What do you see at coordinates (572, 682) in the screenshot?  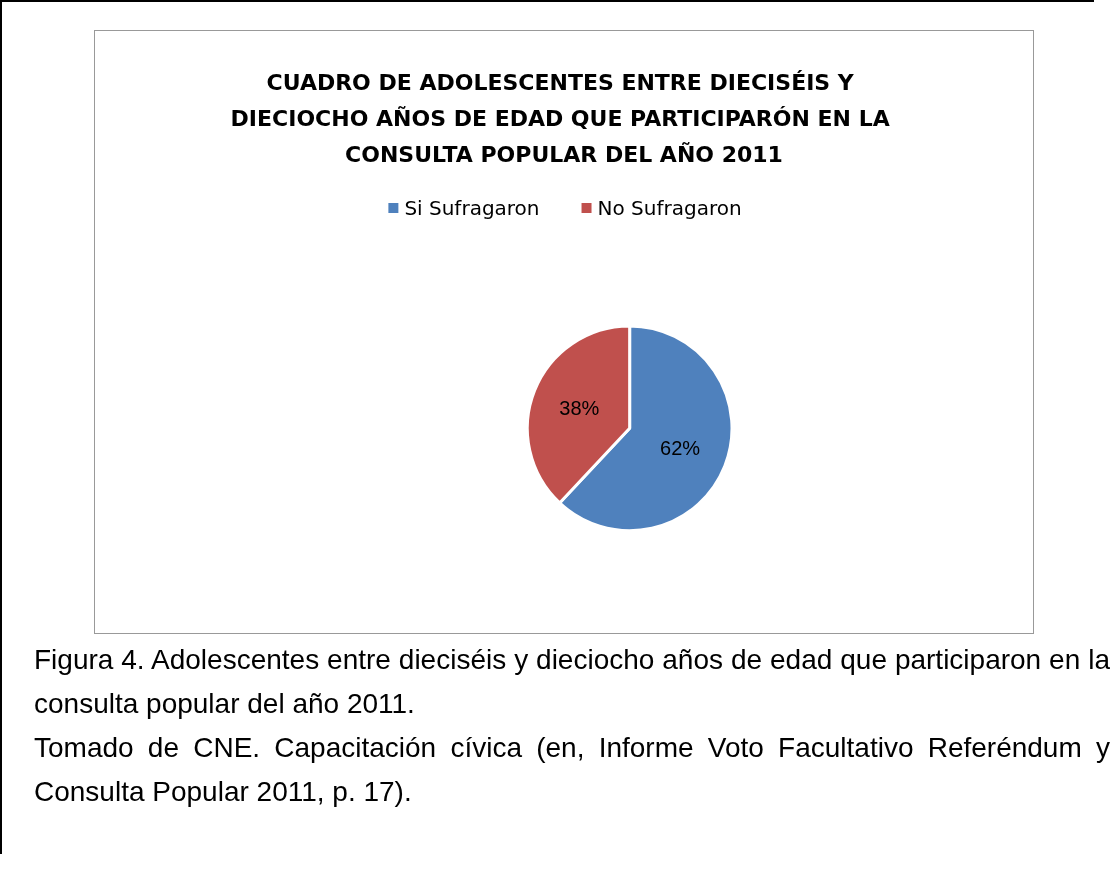 I see `text: Figura 4. Adolescentes entre dieciséis y dieciocho años de edad que participaron en la consulta popular del año 2011.` at bounding box center [572, 682].